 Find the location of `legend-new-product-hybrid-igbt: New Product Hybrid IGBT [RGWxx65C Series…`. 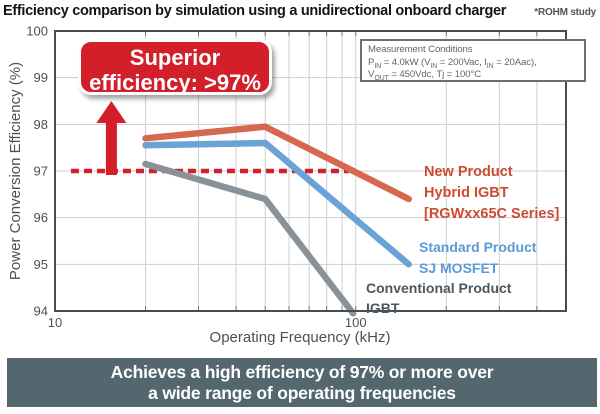

legend-new-product-hybrid-igbt: New Product Hybrid IGBT [RGWxx65C Series… is located at coordinates (491, 193).